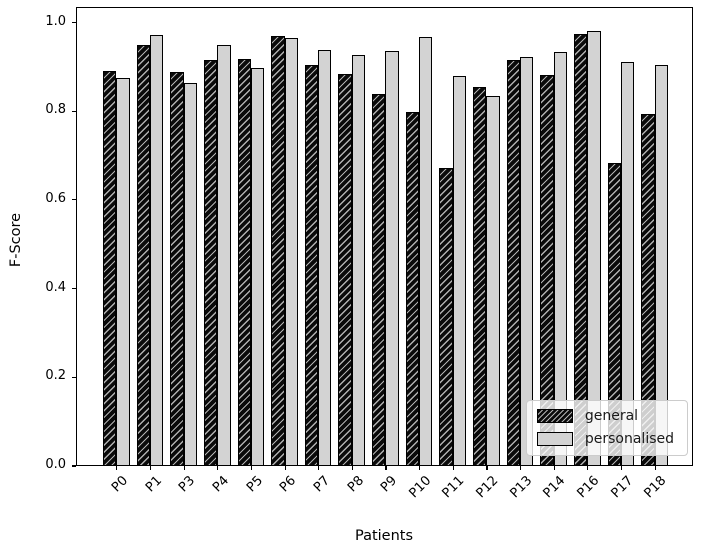 This screenshot has height=553, width=705. I want to click on bar-group-p1: P1, so click(150, 251).